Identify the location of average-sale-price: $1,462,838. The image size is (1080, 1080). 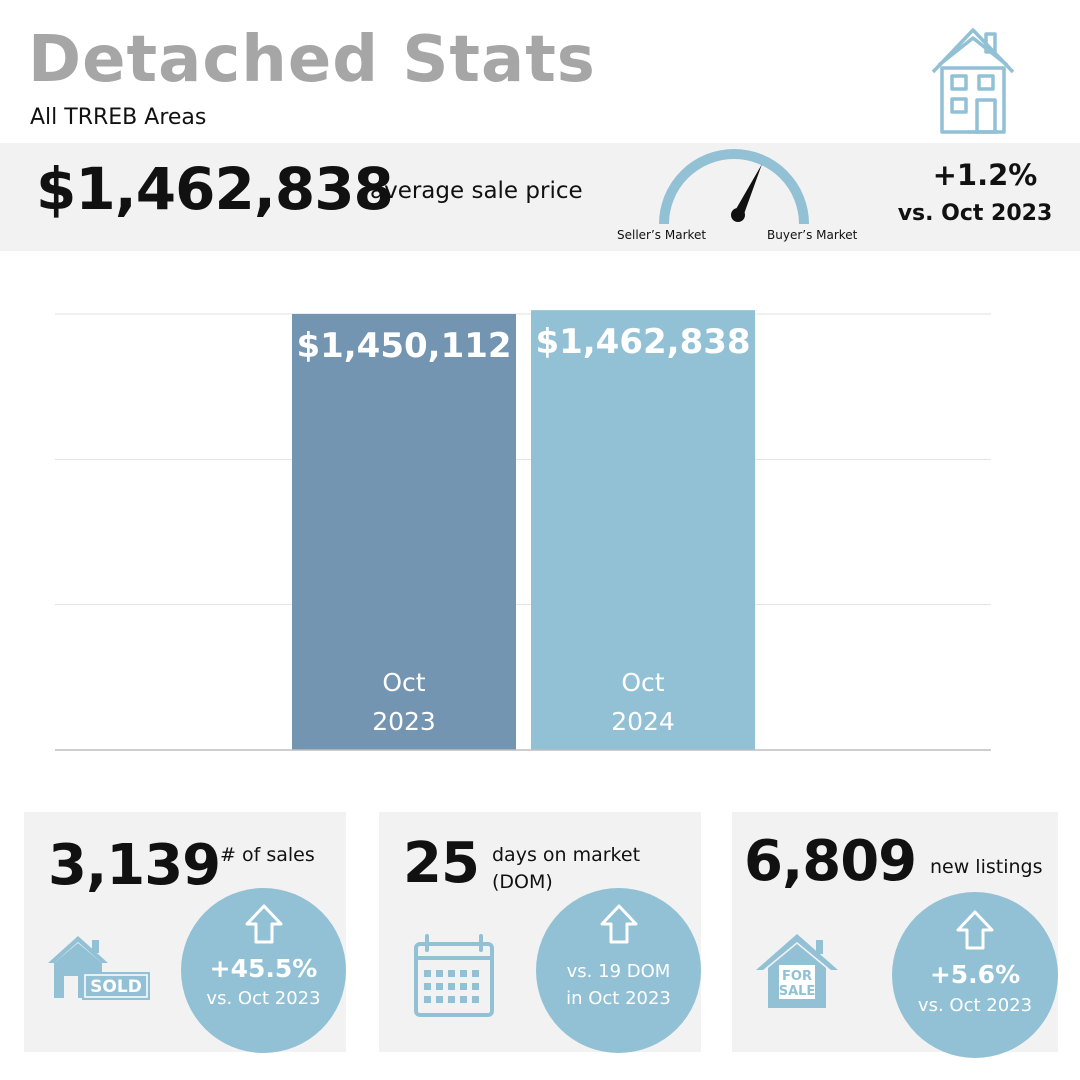
(215, 189).